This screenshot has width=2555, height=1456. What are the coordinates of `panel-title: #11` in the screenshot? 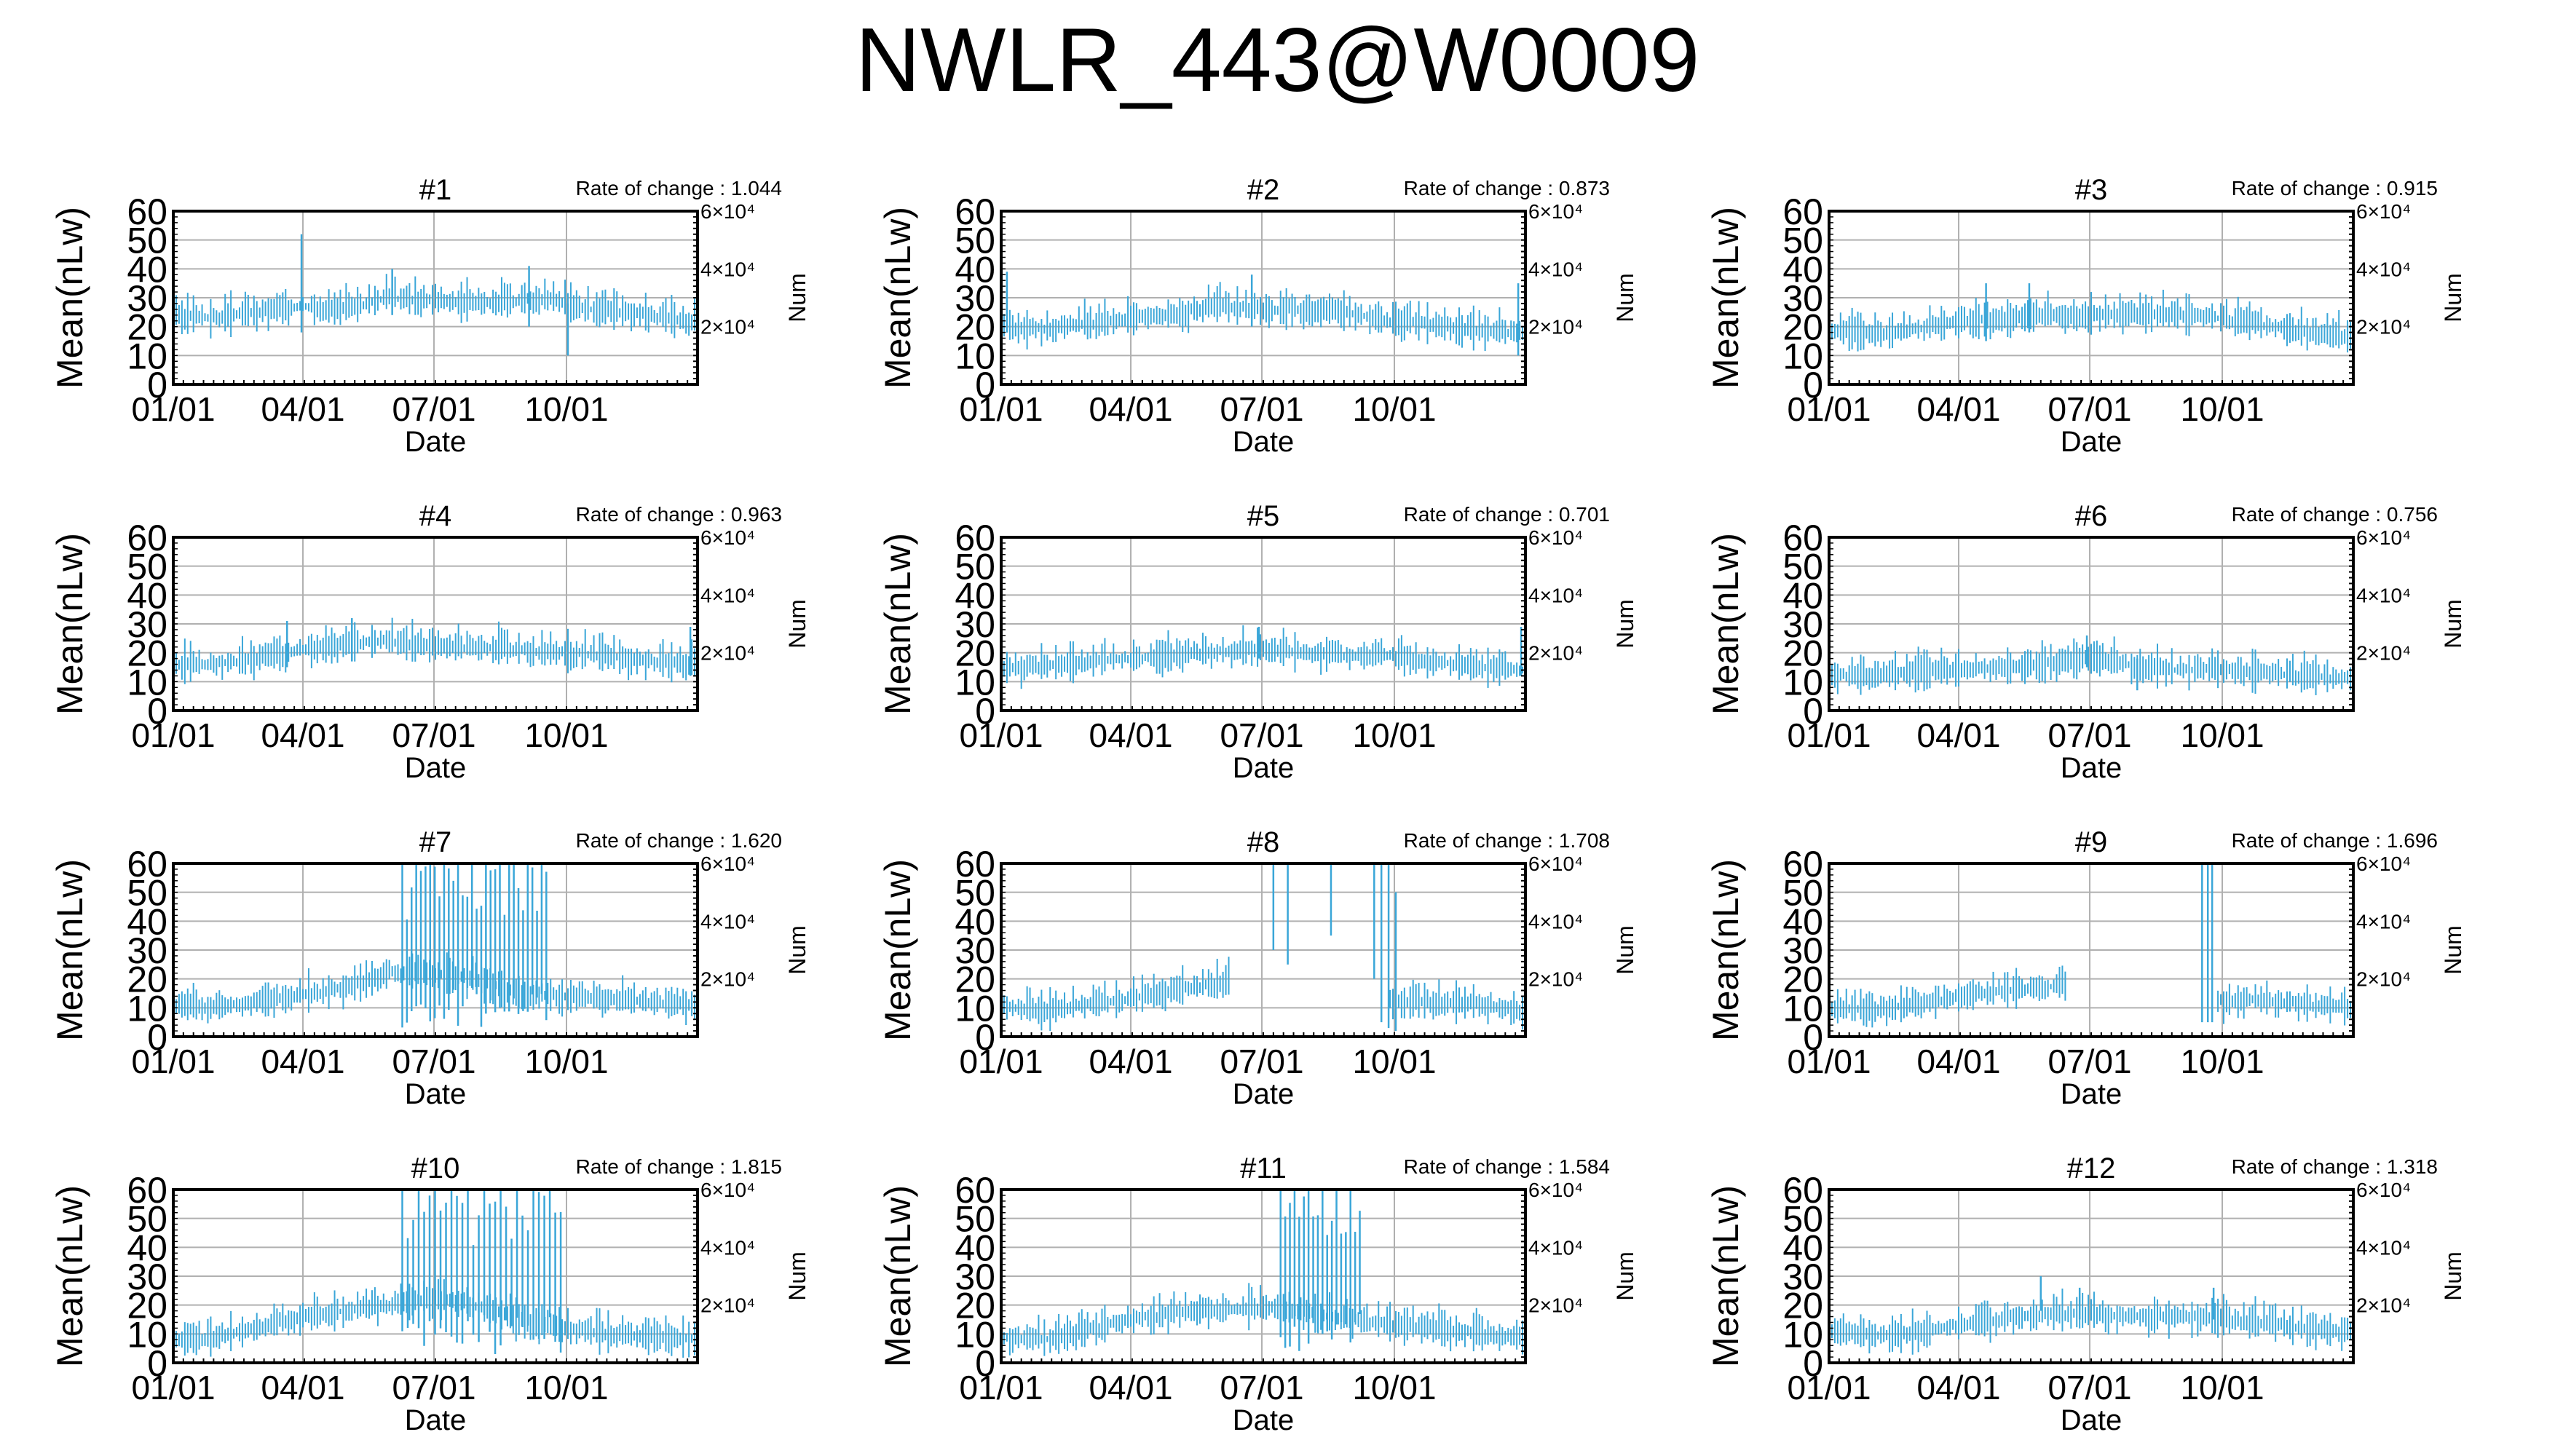 It's located at (1263, 1168).